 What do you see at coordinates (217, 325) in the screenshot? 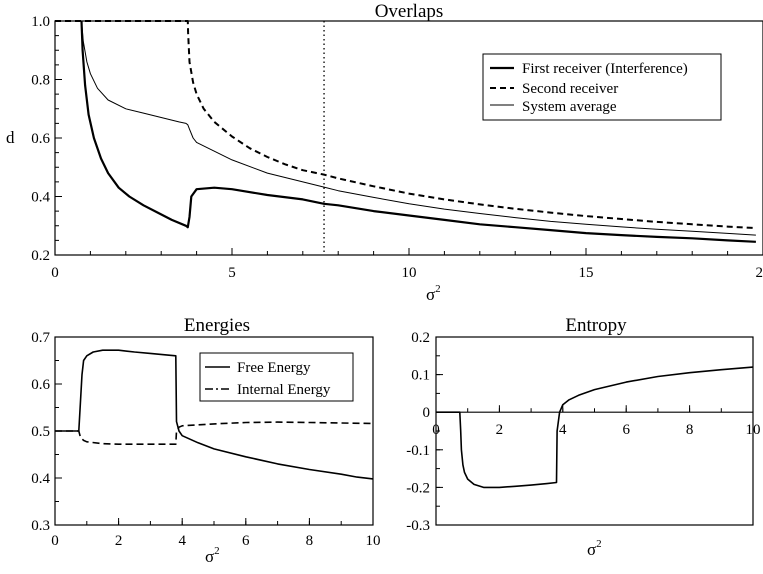
I see `chart-title: Energies` at bounding box center [217, 325].